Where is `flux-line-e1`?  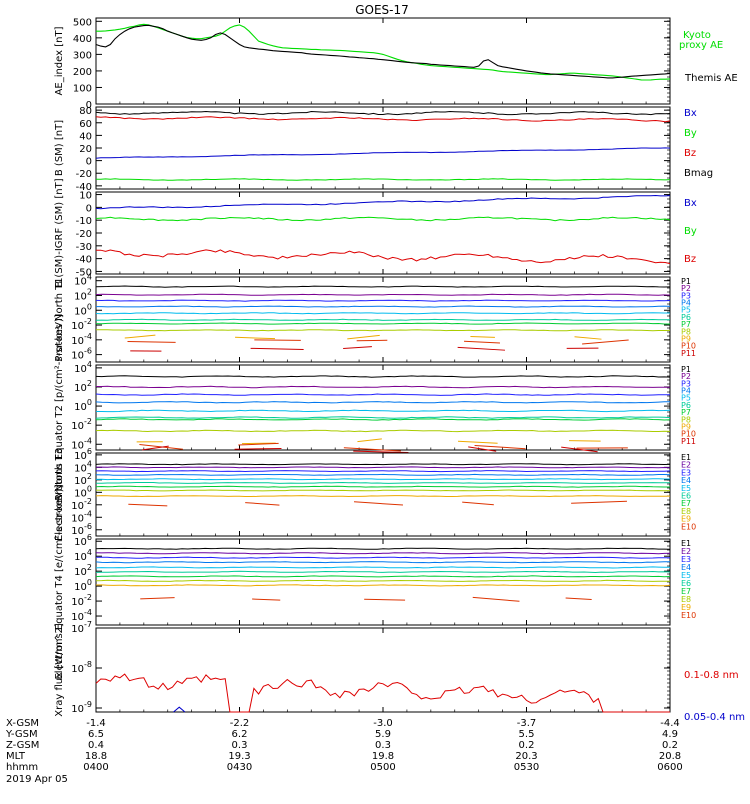 flux-line-e1 is located at coordinates (383, 464).